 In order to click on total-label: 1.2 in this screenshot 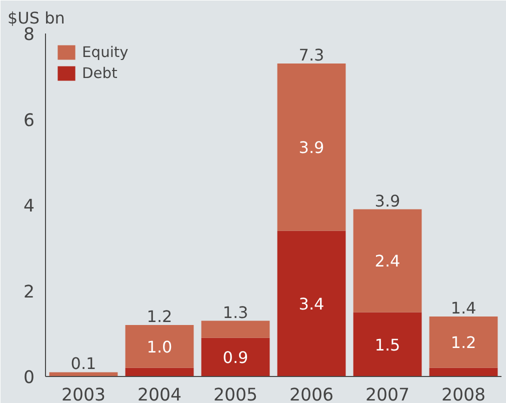, I will do `click(159, 316)`.